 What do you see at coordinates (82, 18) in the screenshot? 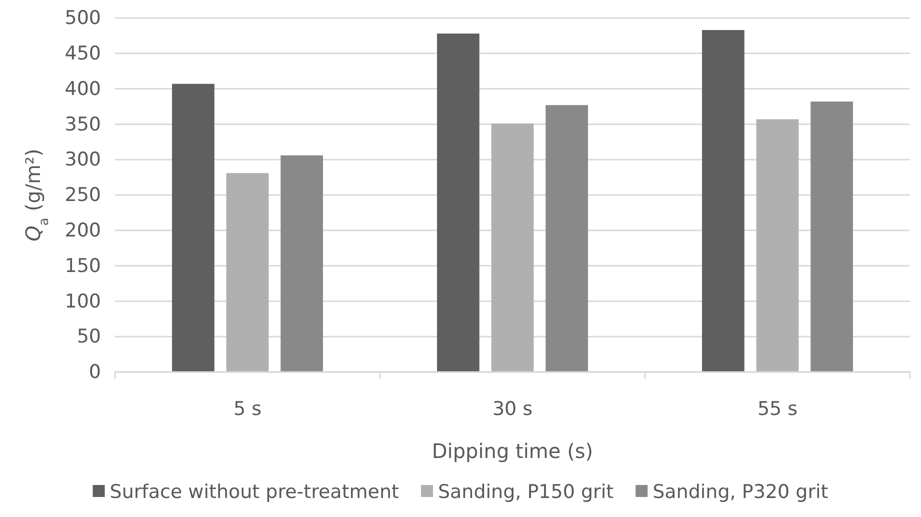
I see `y-tick-label: 500` at bounding box center [82, 18].